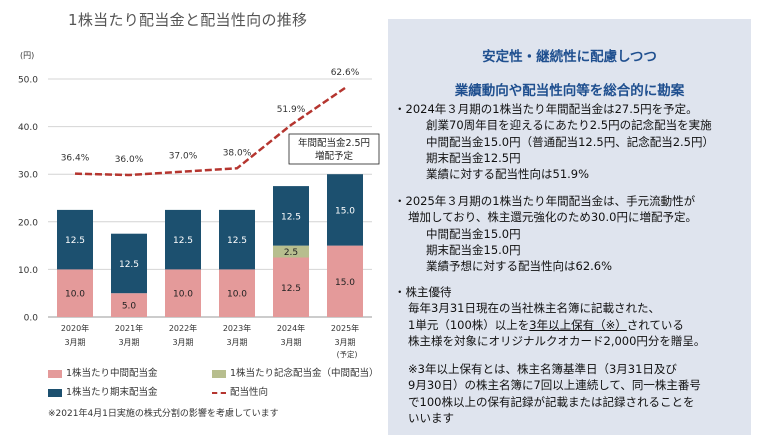 The image size is (764, 443). Describe the element at coordinates (557, 340) in the screenshot. I see `benefit-line-3: 株主様を対象にオリジナルクオカード2,000円分を贈呈。` at that location.